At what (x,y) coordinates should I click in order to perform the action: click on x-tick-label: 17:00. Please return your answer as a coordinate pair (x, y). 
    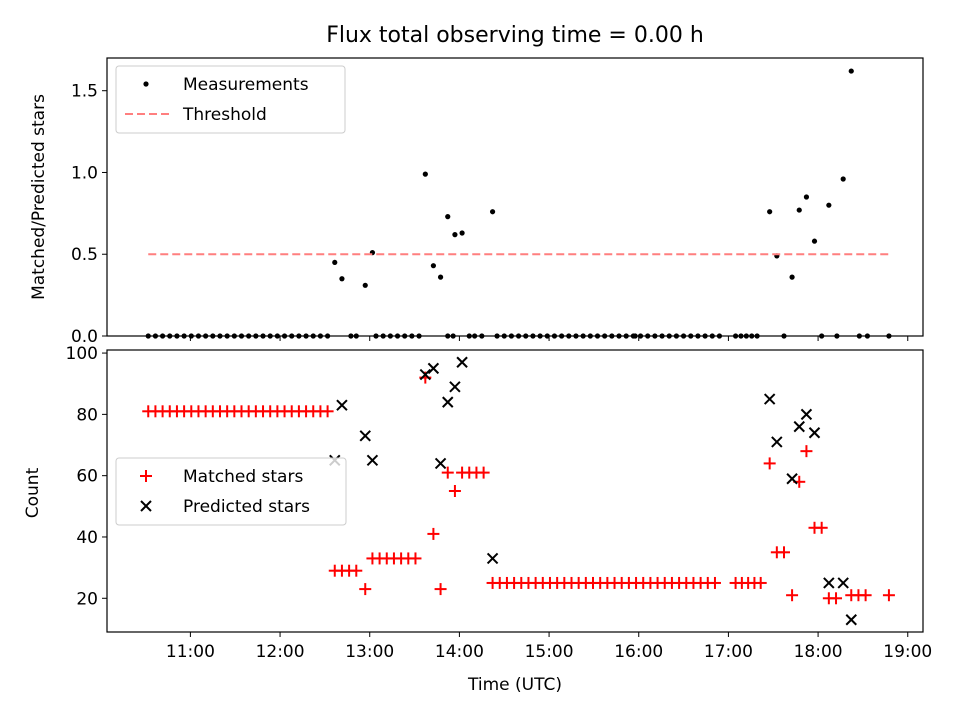
    Looking at the image, I should click on (728, 652).